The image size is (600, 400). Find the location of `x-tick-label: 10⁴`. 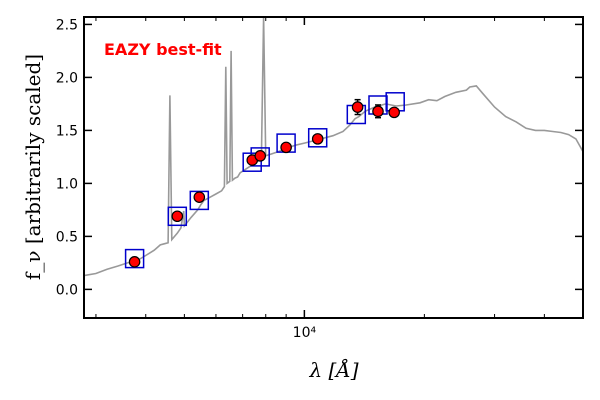

x-tick-label: 10⁴ is located at coordinates (305, 333).